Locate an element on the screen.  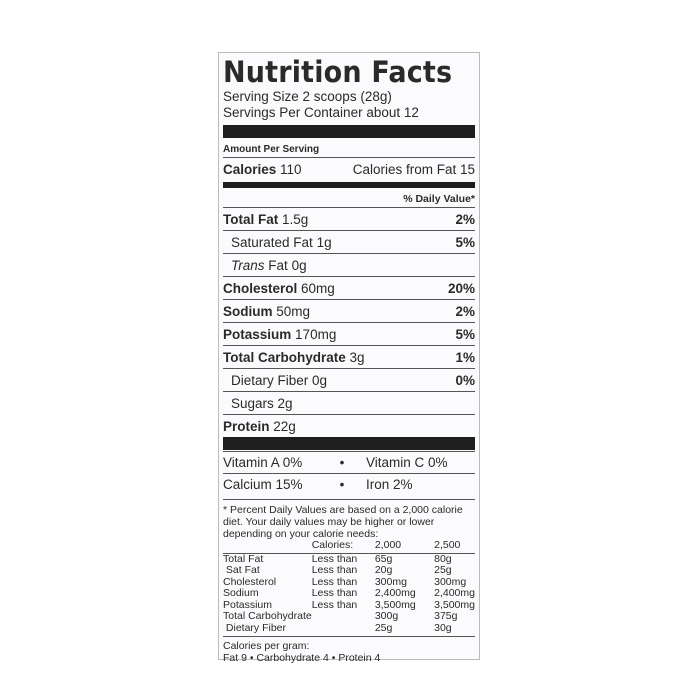
dv-cell: Dietary Fiber is located at coordinates (255, 627).